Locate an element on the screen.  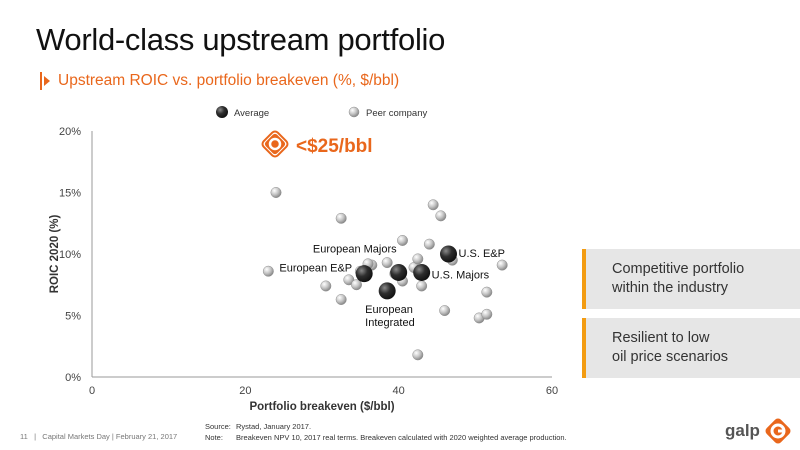
average-point-label: European Majors is located at coordinates (355, 249).